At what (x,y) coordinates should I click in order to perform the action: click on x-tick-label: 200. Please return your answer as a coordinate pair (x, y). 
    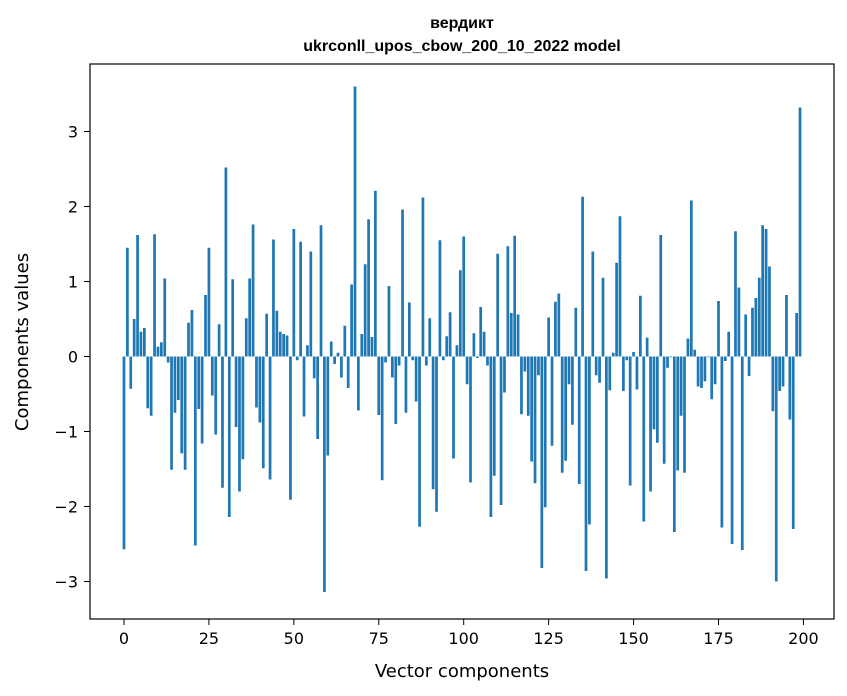
    Looking at the image, I should click on (803, 638).